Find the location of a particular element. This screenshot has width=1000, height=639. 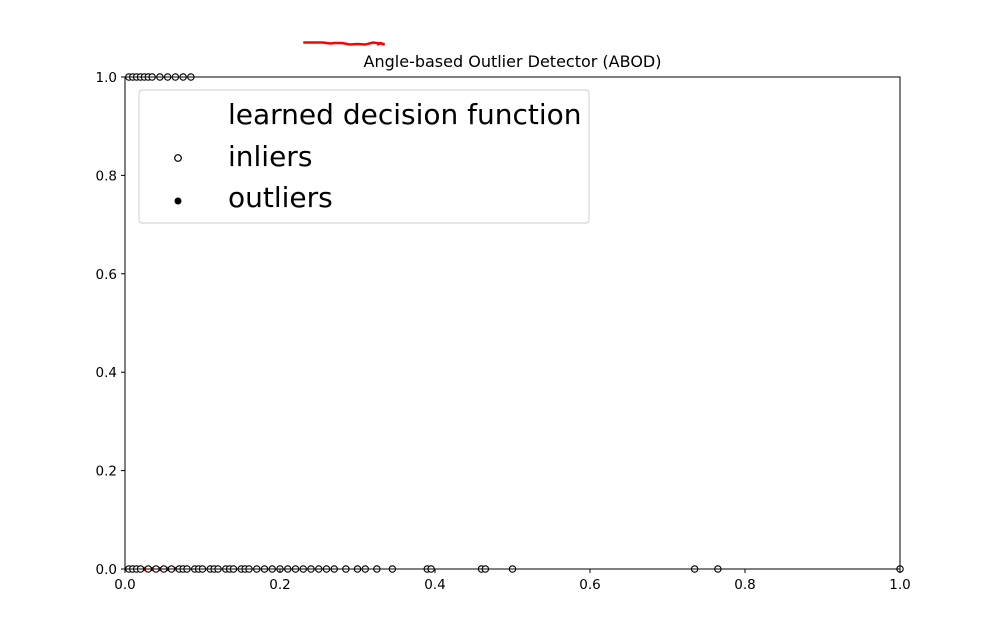

x-tick-label: 0.4 is located at coordinates (434, 585).